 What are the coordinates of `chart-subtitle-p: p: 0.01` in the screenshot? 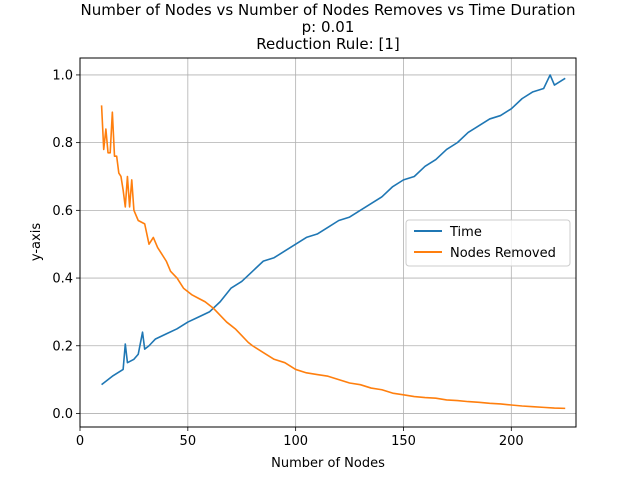 It's located at (328, 27).